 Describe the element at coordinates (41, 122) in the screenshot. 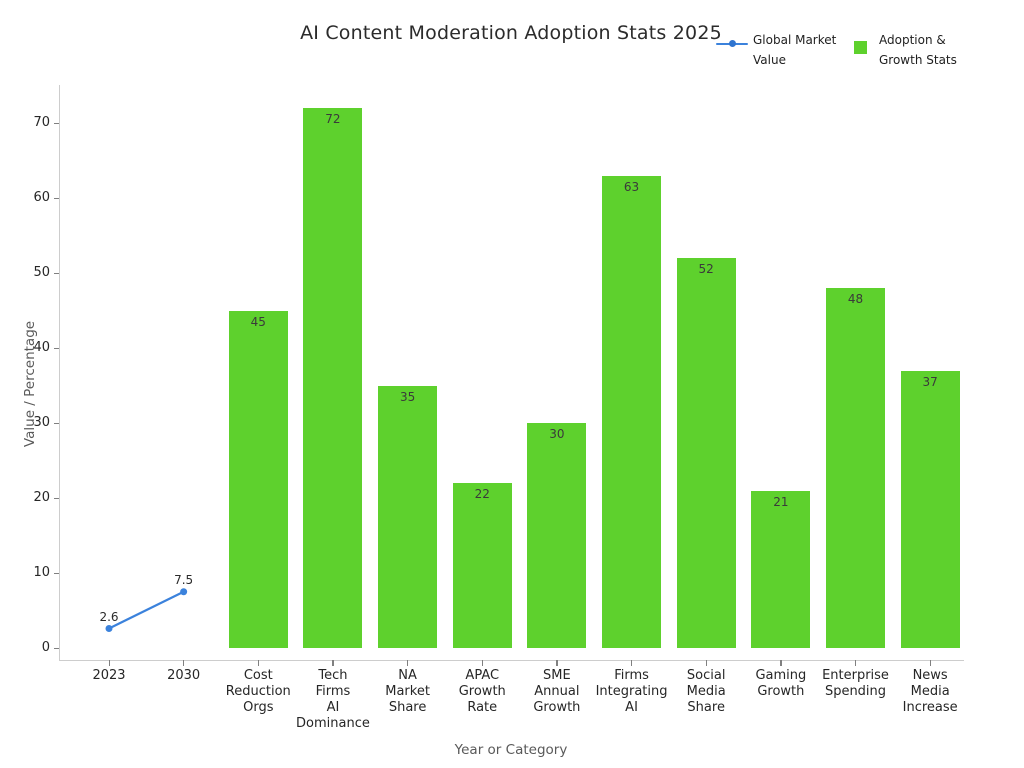

I see `y-tick-label: 70` at that location.